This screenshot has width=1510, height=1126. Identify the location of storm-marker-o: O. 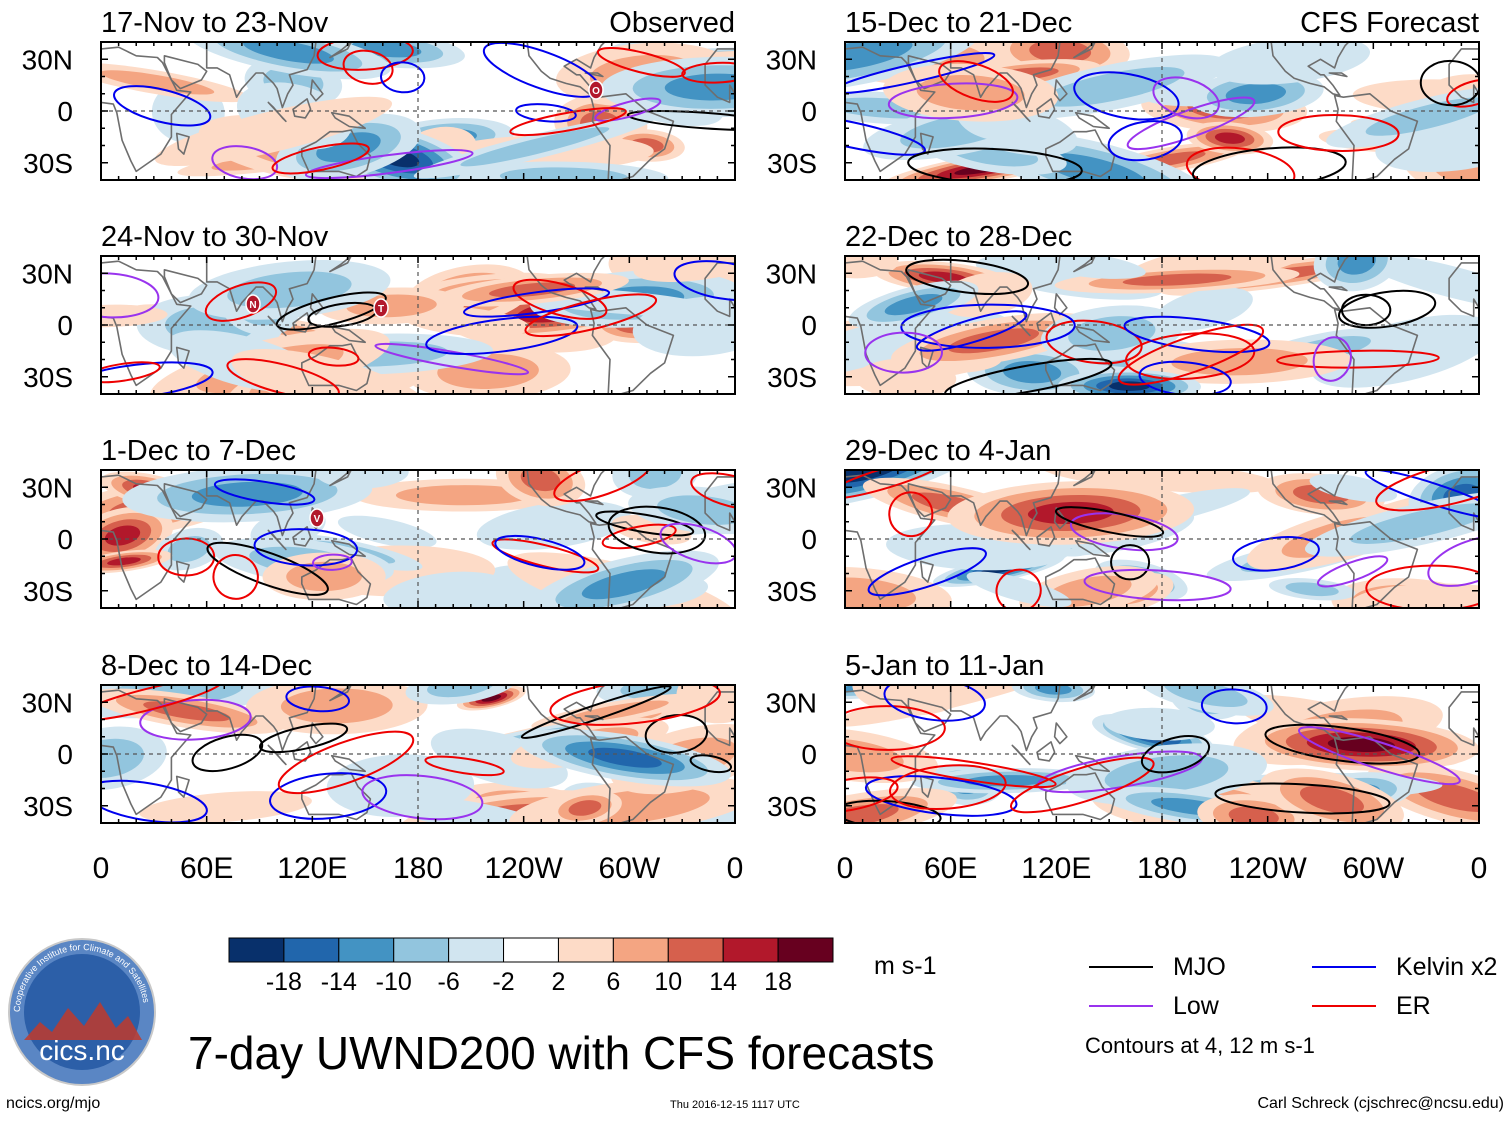
(596, 90).